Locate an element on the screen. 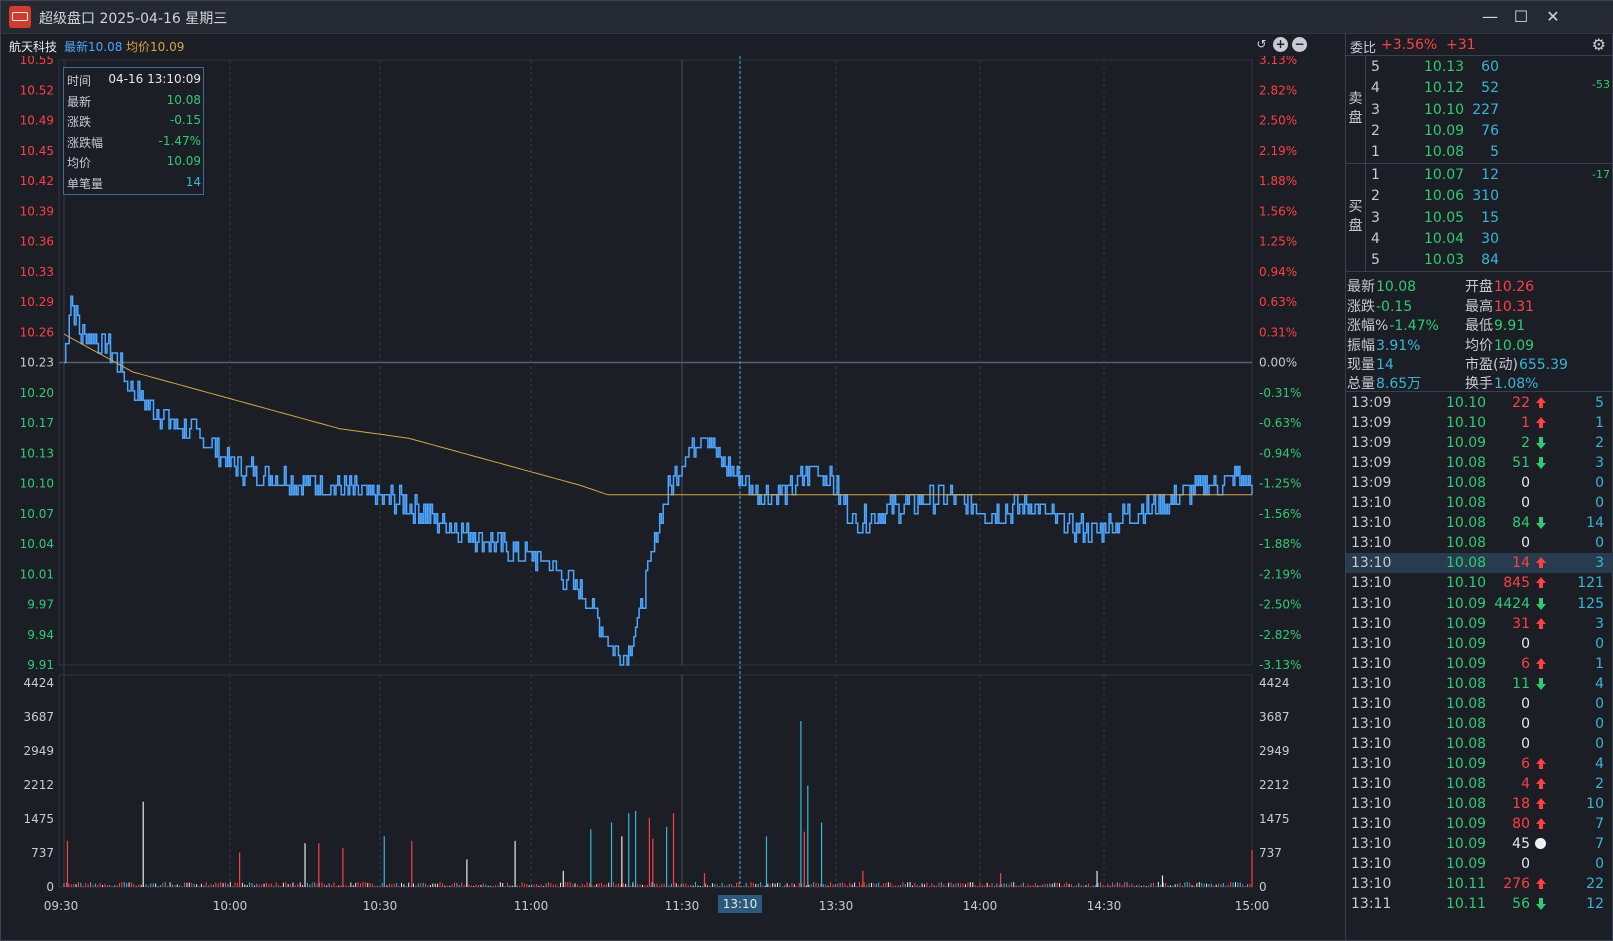 Image resolution: width=1613 pixels, height=941 pixels. pct-tick-label: 1.56% is located at coordinates (1278, 211).